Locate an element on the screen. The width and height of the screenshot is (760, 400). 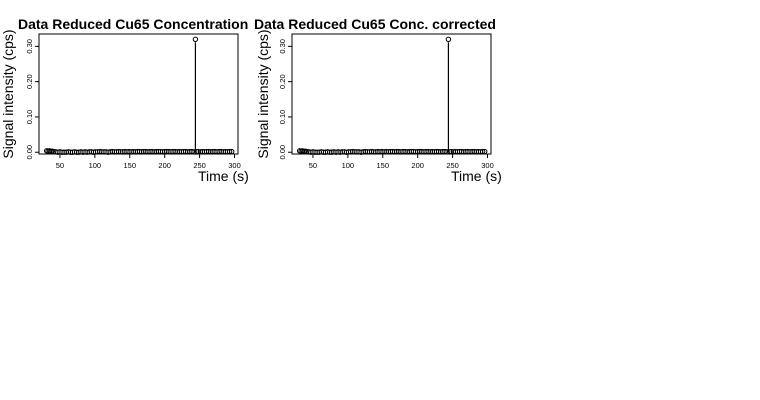
left-x-tick-label: 300 is located at coordinates (234, 165).